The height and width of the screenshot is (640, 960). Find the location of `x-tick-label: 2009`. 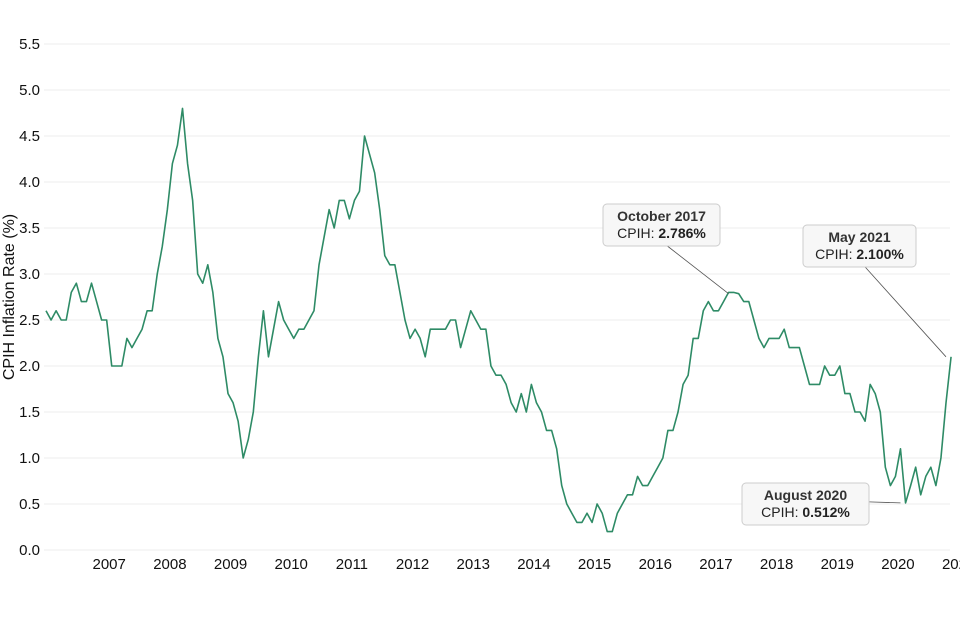

x-tick-label: 2009 is located at coordinates (230, 564).